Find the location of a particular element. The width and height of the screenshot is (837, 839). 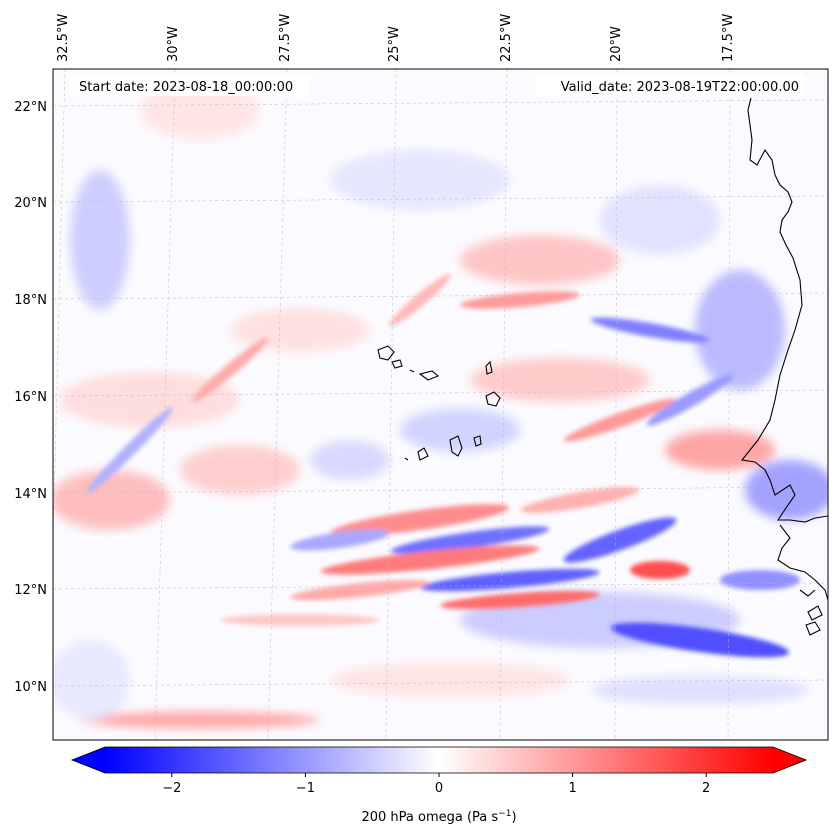

colorbar-extend-high is located at coordinates (789, 760).